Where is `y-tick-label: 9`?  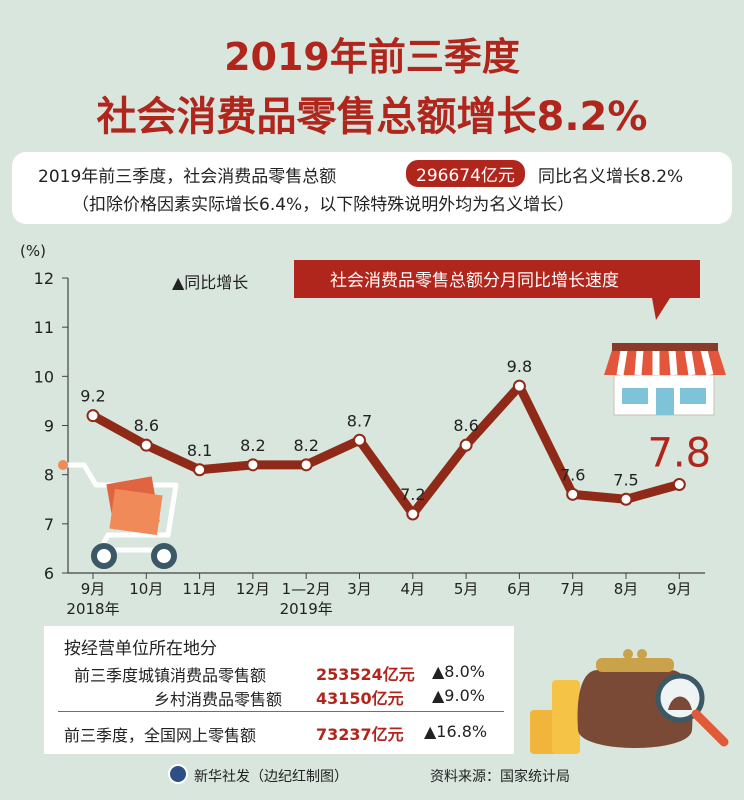 y-tick-label: 9 is located at coordinates (49, 426).